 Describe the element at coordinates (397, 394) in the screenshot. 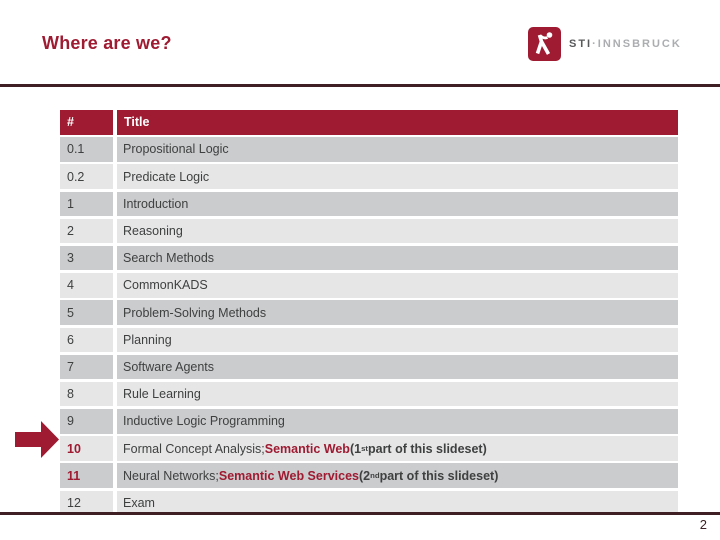

I see `row-title-cell: Rule Learning` at that location.